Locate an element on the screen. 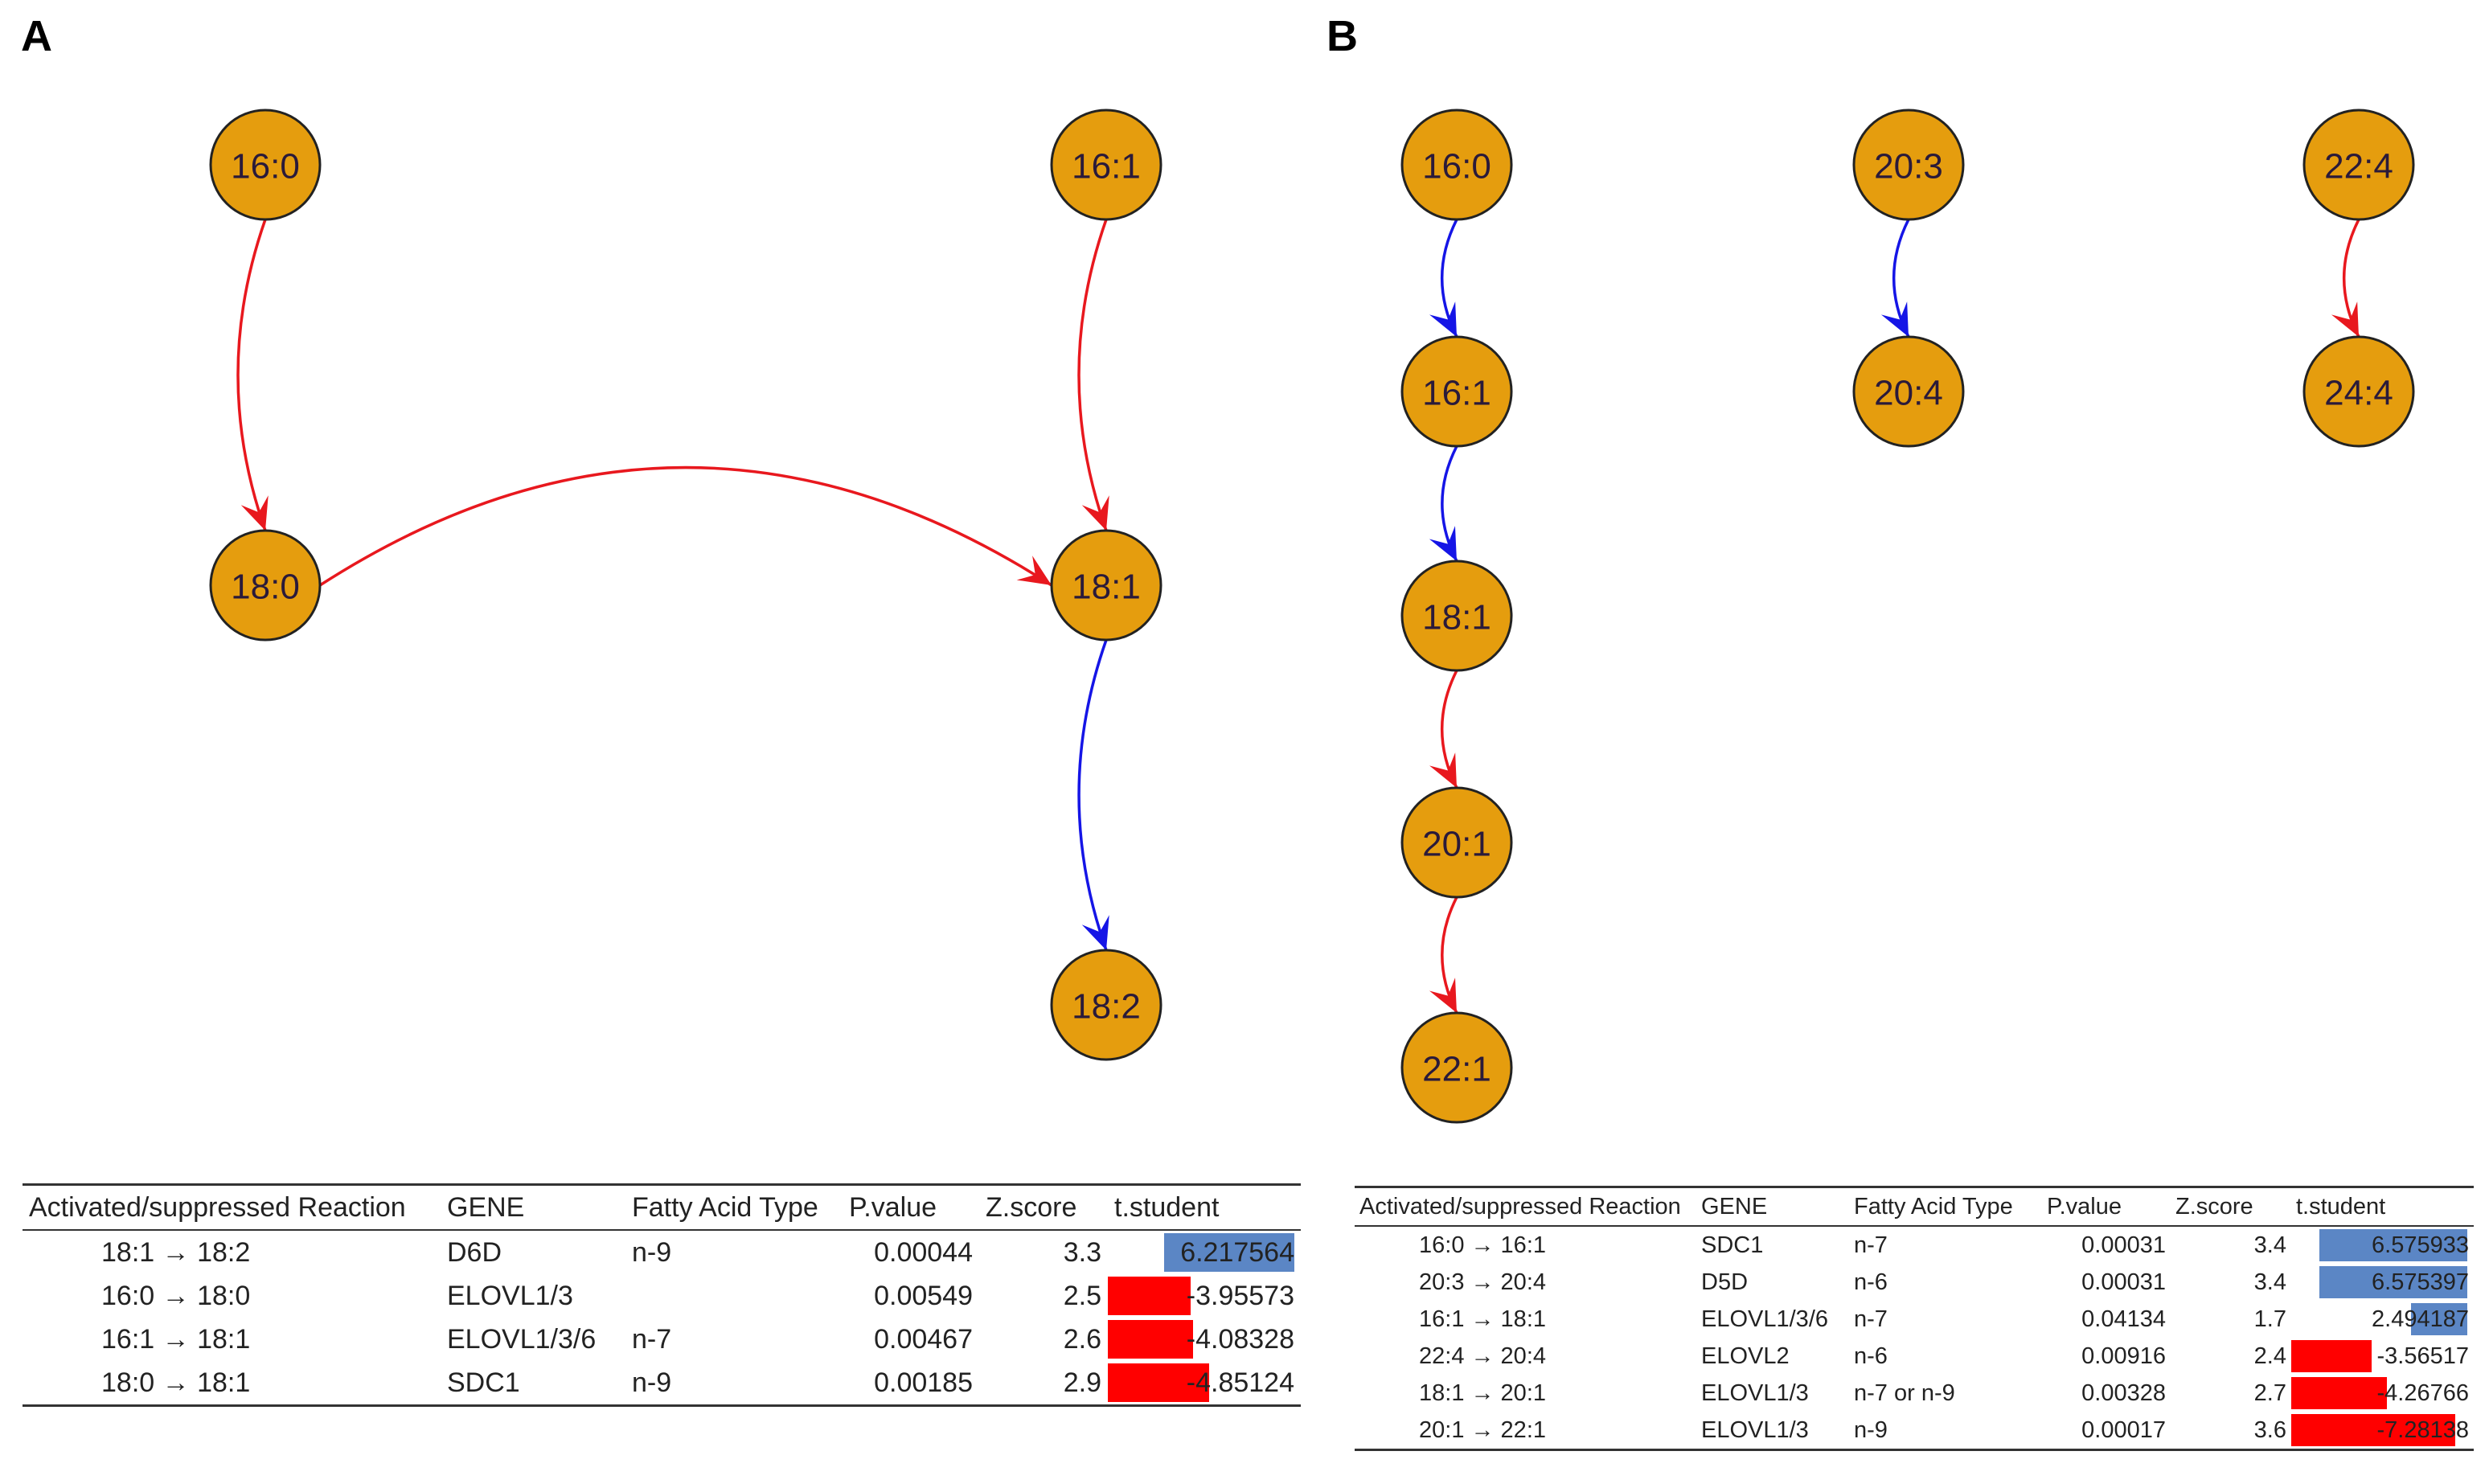 This screenshot has height=1484, width=2489. table-row: 22:4 → 20:4 ELOVL2 n-6 0.00916 2.4 -3.56517 is located at coordinates (1914, 1357).